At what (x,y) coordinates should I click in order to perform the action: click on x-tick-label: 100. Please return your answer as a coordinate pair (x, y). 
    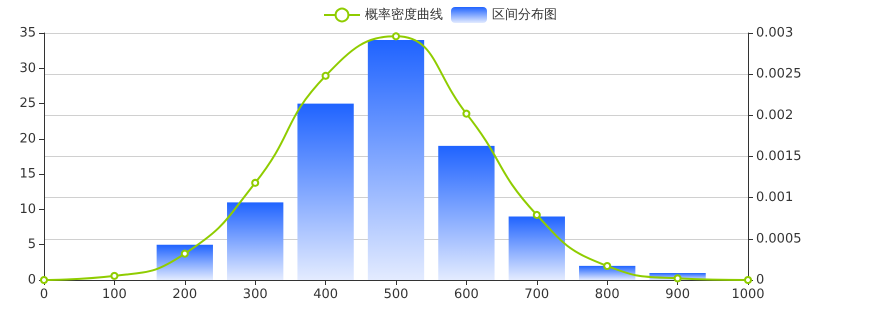
    Looking at the image, I should click on (114, 294).